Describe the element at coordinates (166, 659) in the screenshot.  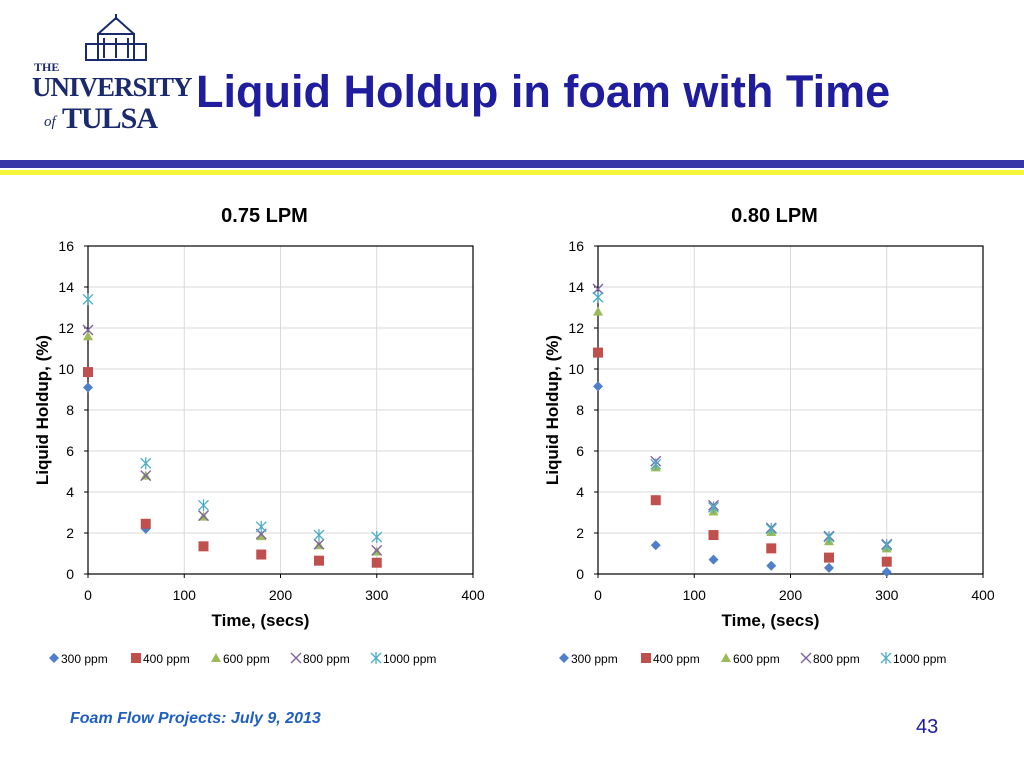
I see `legend-label: 400 ppm` at that location.